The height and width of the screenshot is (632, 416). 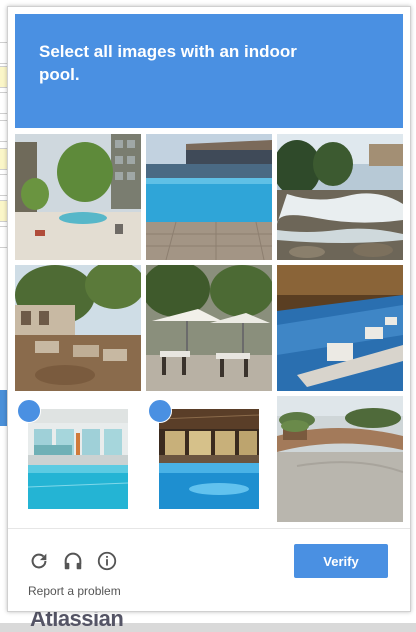 What do you see at coordinates (73, 561) in the screenshot?
I see `audio-icon` at bounding box center [73, 561].